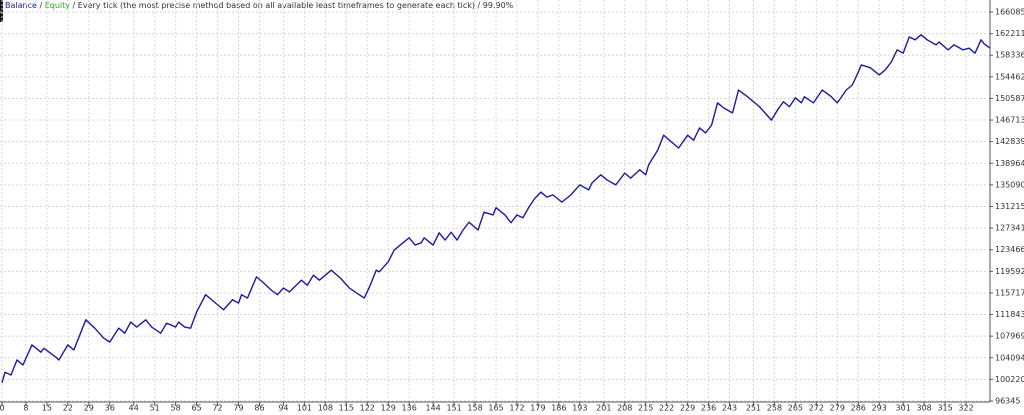 The image size is (1024, 415). I want to click on x-tick-label: 279, so click(837, 408).